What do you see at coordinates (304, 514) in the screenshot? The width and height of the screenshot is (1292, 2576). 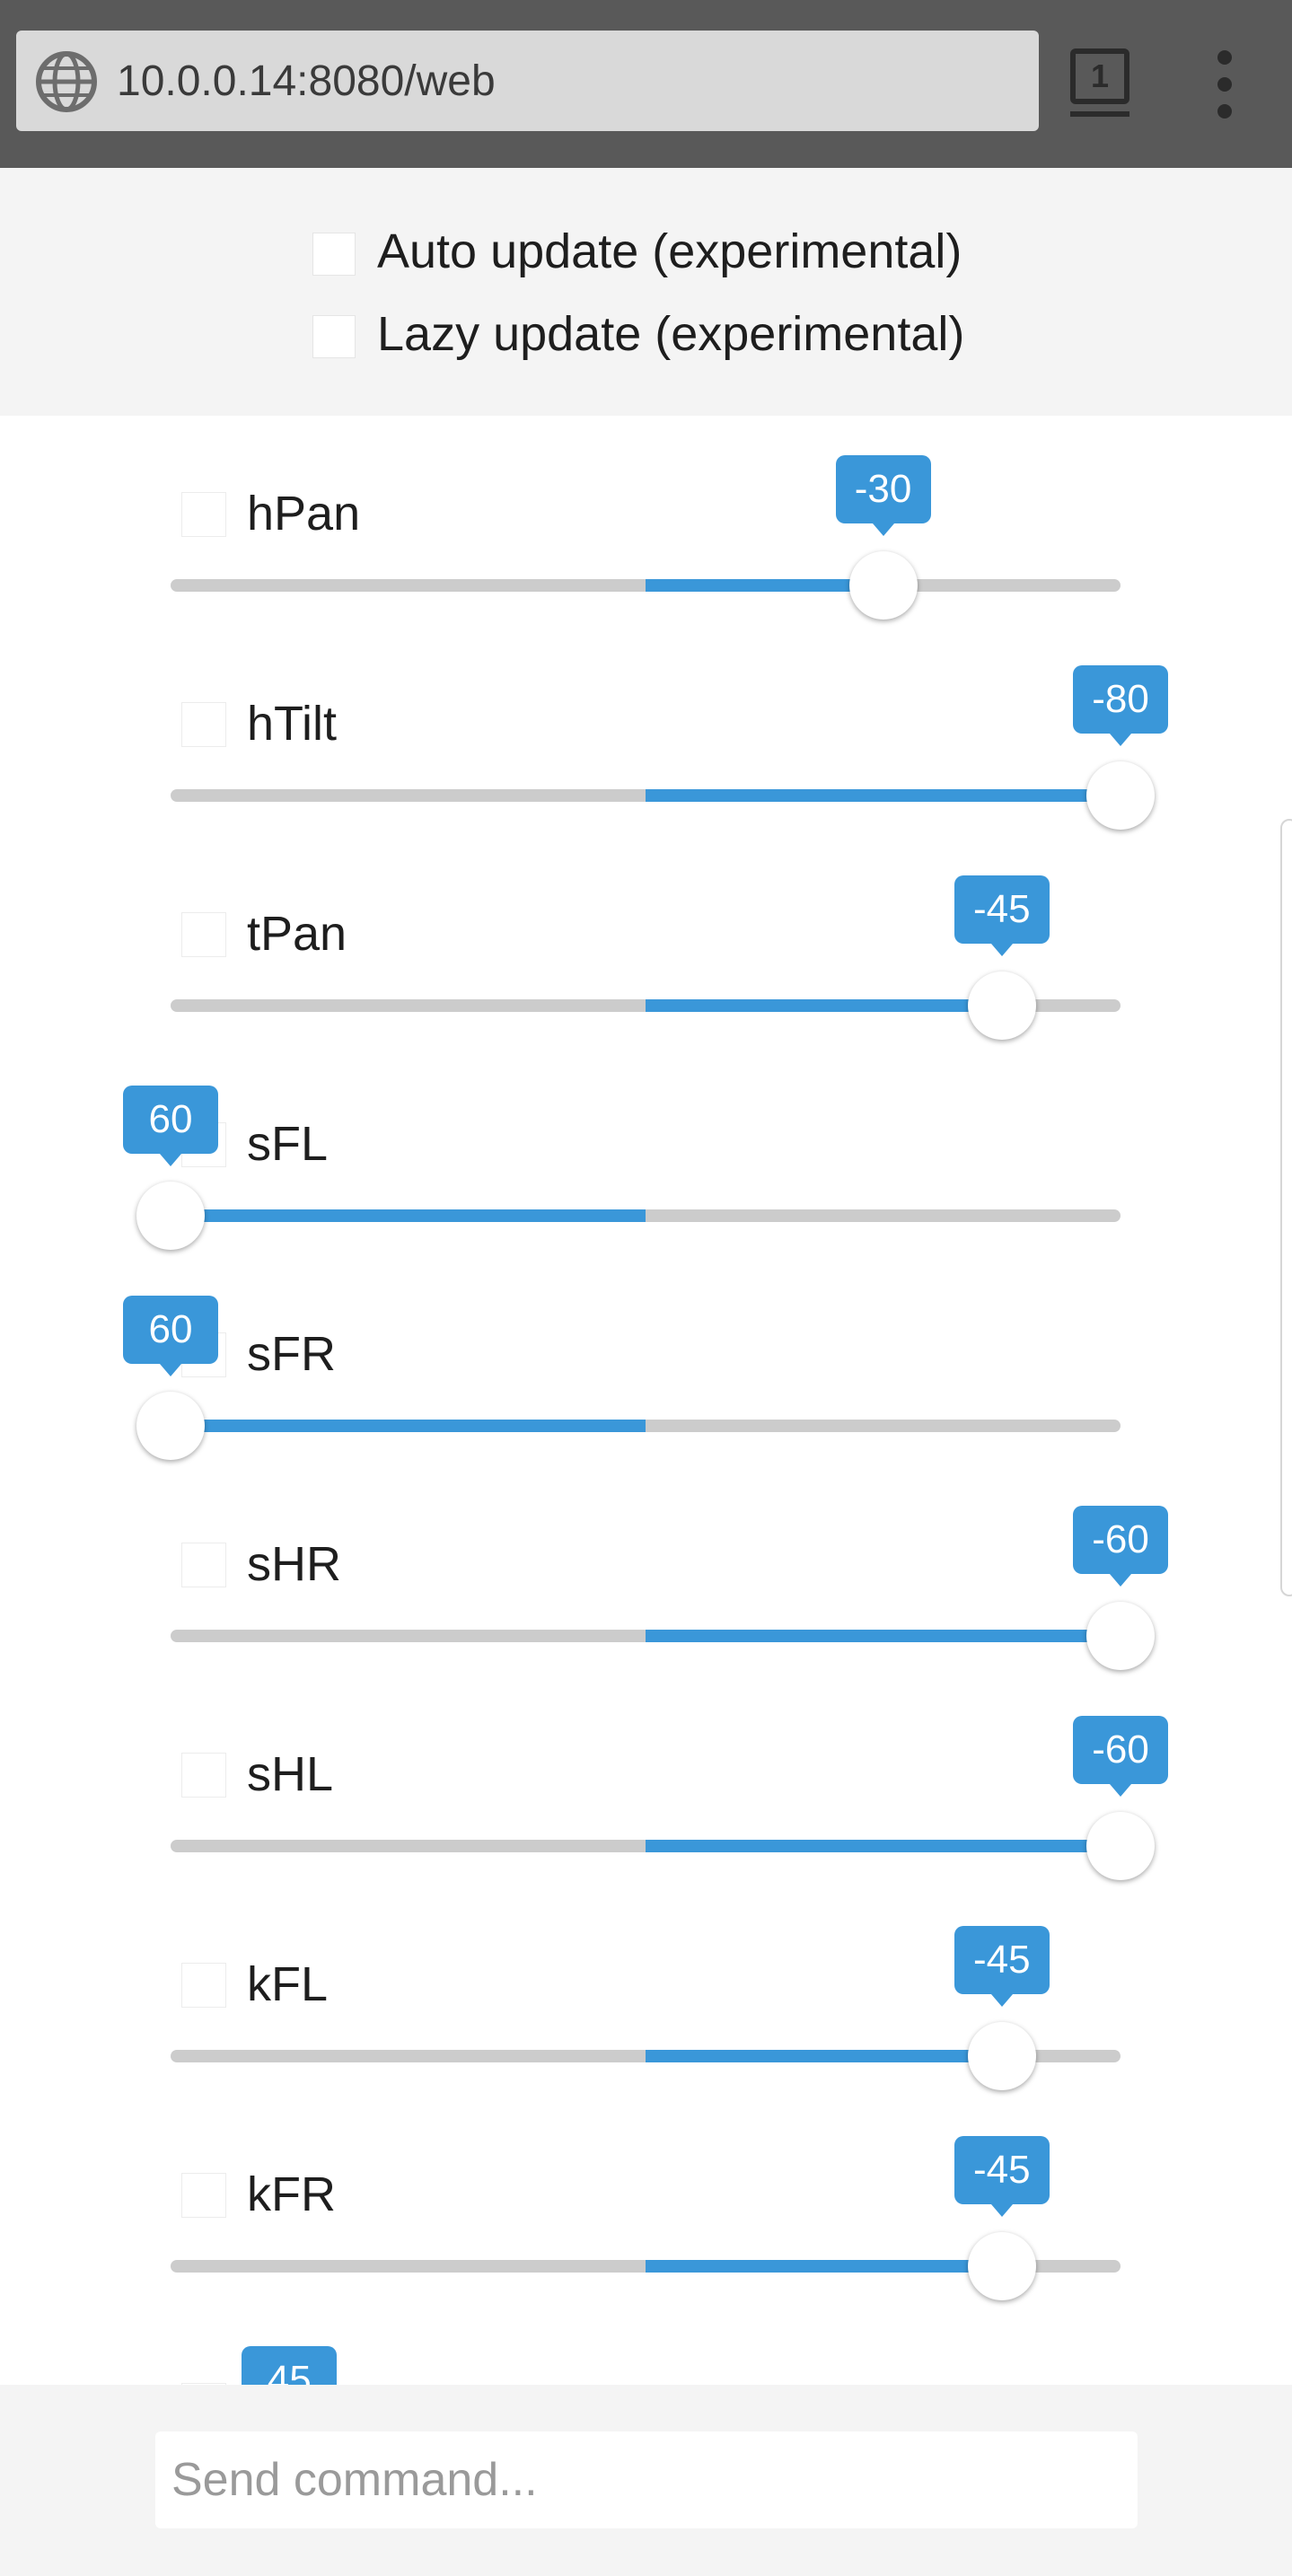 I see `slider-label: hPan` at bounding box center [304, 514].